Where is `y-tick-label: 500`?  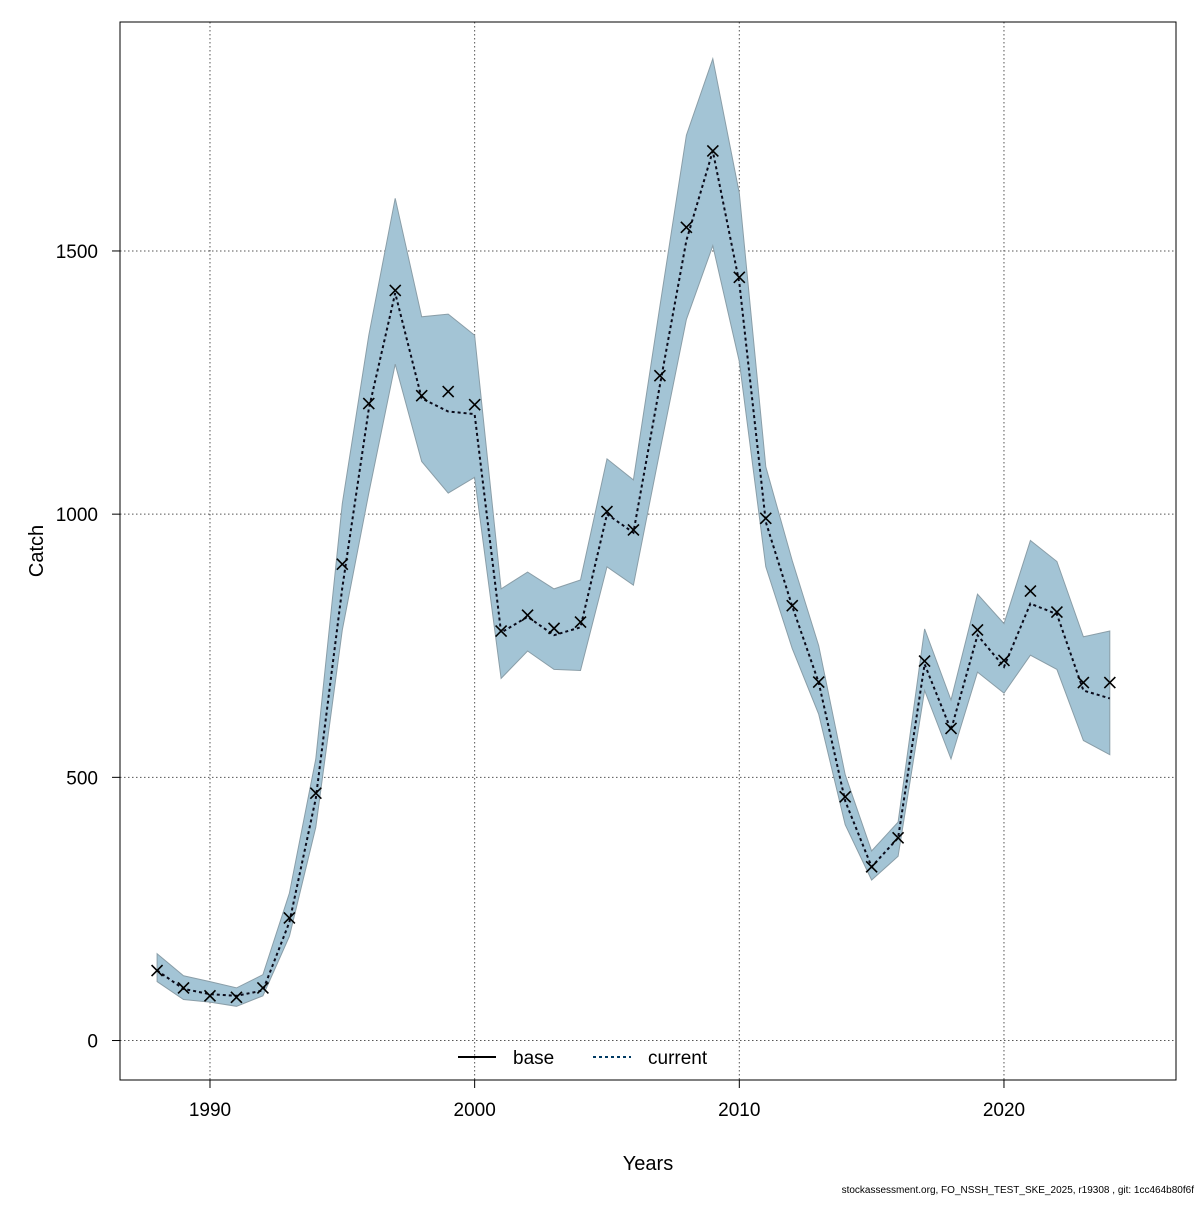 y-tick-label: 500 is located at coordinates (82, 778).